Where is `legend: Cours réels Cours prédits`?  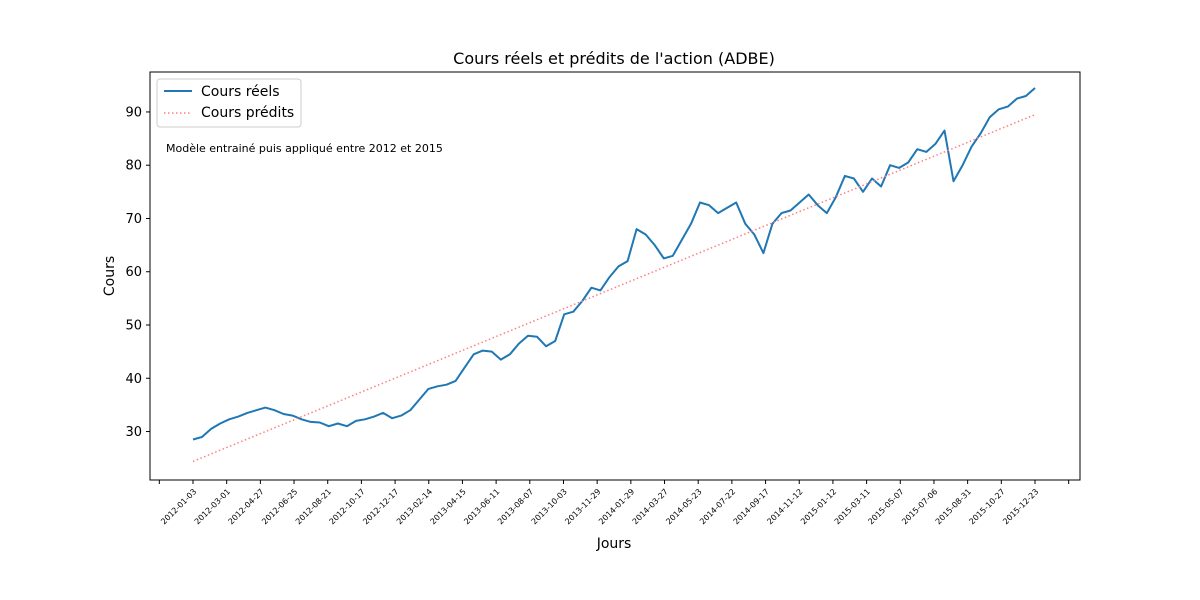
legend: Cours réels Cours prédits is located at coordinates (229, 103).